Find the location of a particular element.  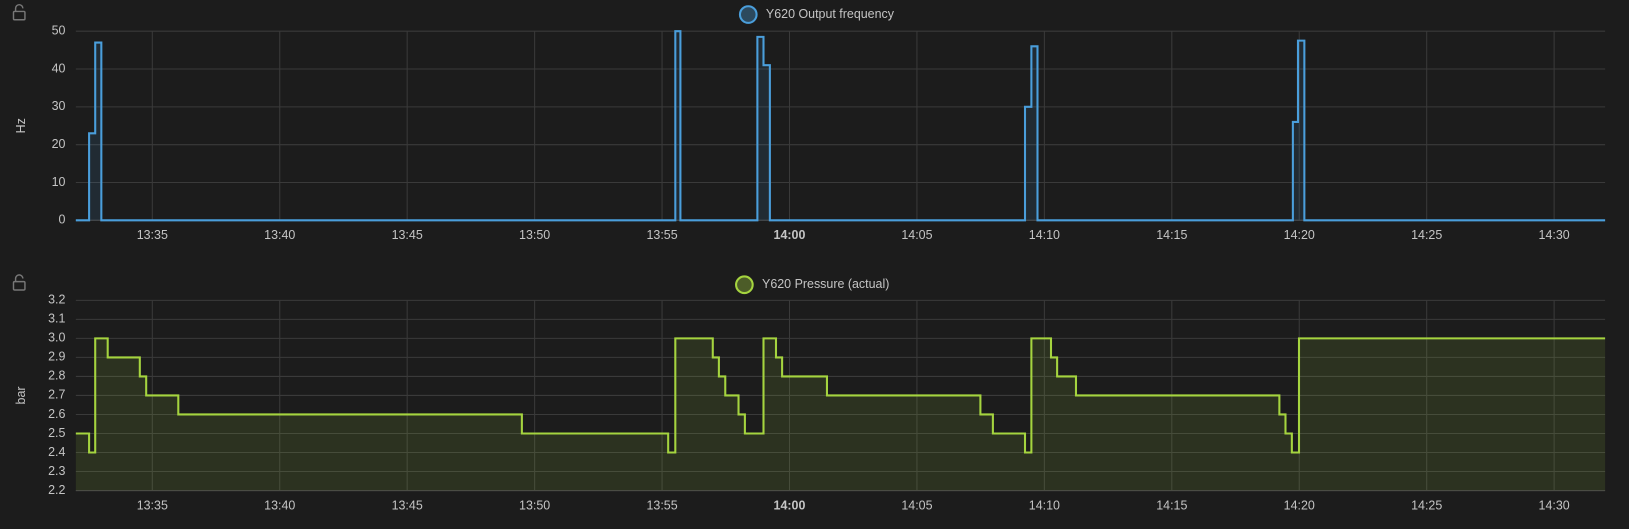

y-tick-label: 30 is located at coordinates (59, 106).